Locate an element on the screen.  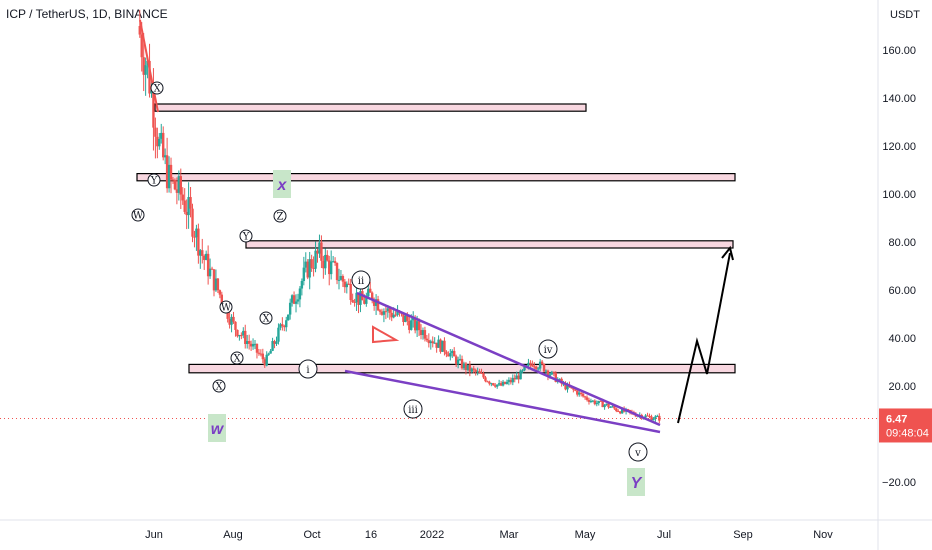
price-tick-label: 160.00 is located at coordinates (899, 51).